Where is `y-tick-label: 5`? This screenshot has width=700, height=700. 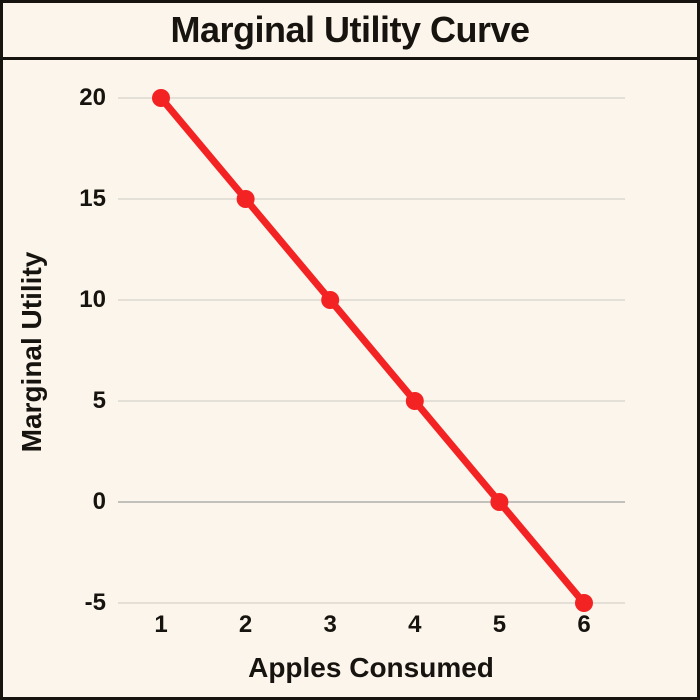
y-tick-label: 5 is located at coordinates (99, 400).